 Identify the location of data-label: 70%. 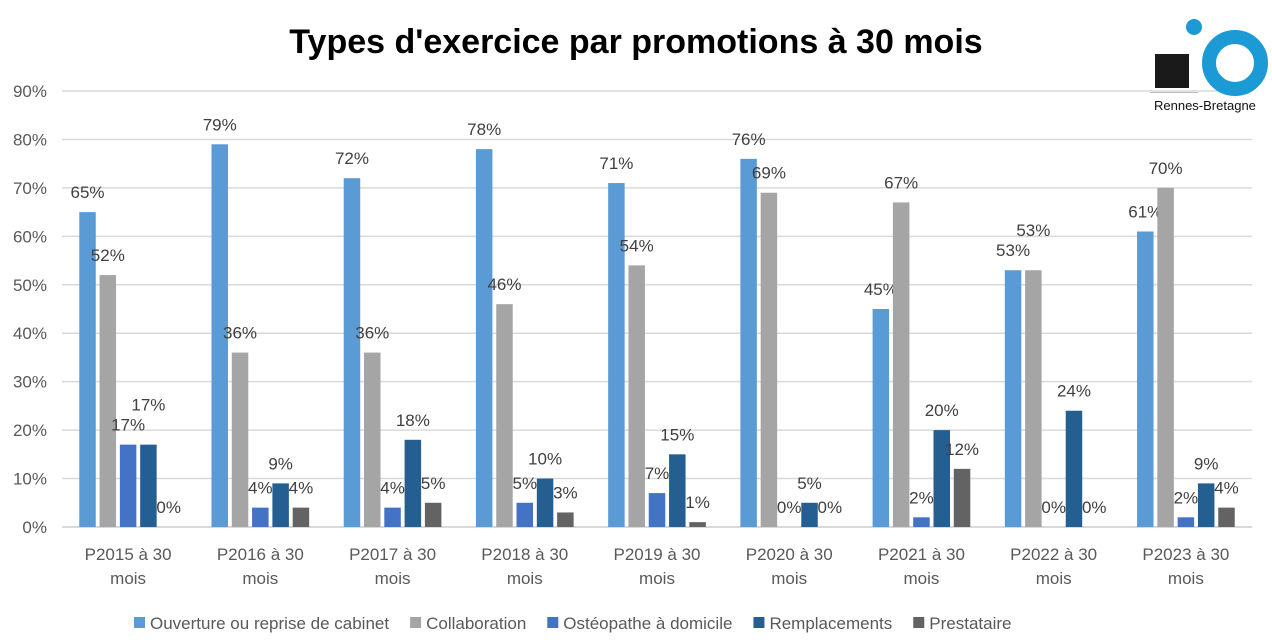
(1166, 168).